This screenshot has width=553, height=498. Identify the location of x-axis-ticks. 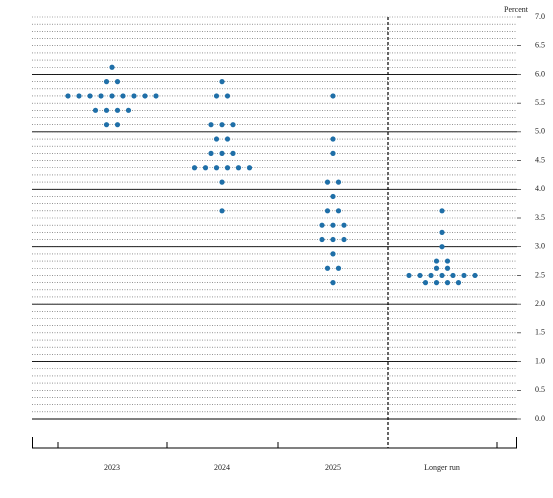
(274, 442).